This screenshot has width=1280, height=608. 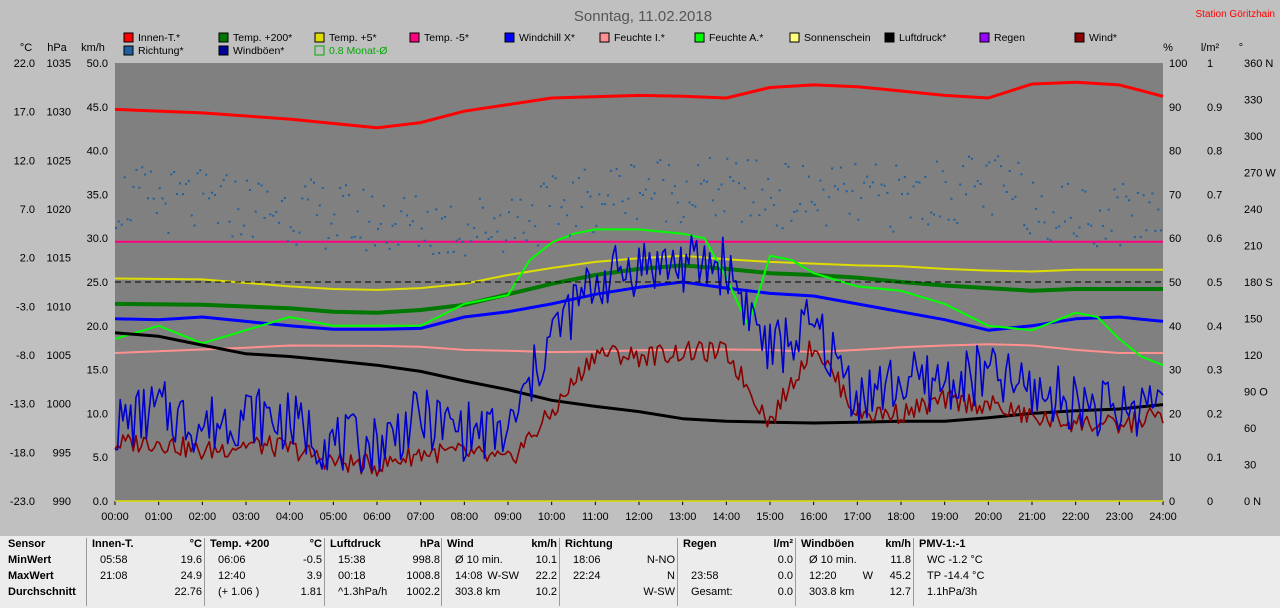 What do you see at coordinates (639, 517) in the screenshot?
I see `time-tick-label: 12:00` at bounding box center [639, 517].